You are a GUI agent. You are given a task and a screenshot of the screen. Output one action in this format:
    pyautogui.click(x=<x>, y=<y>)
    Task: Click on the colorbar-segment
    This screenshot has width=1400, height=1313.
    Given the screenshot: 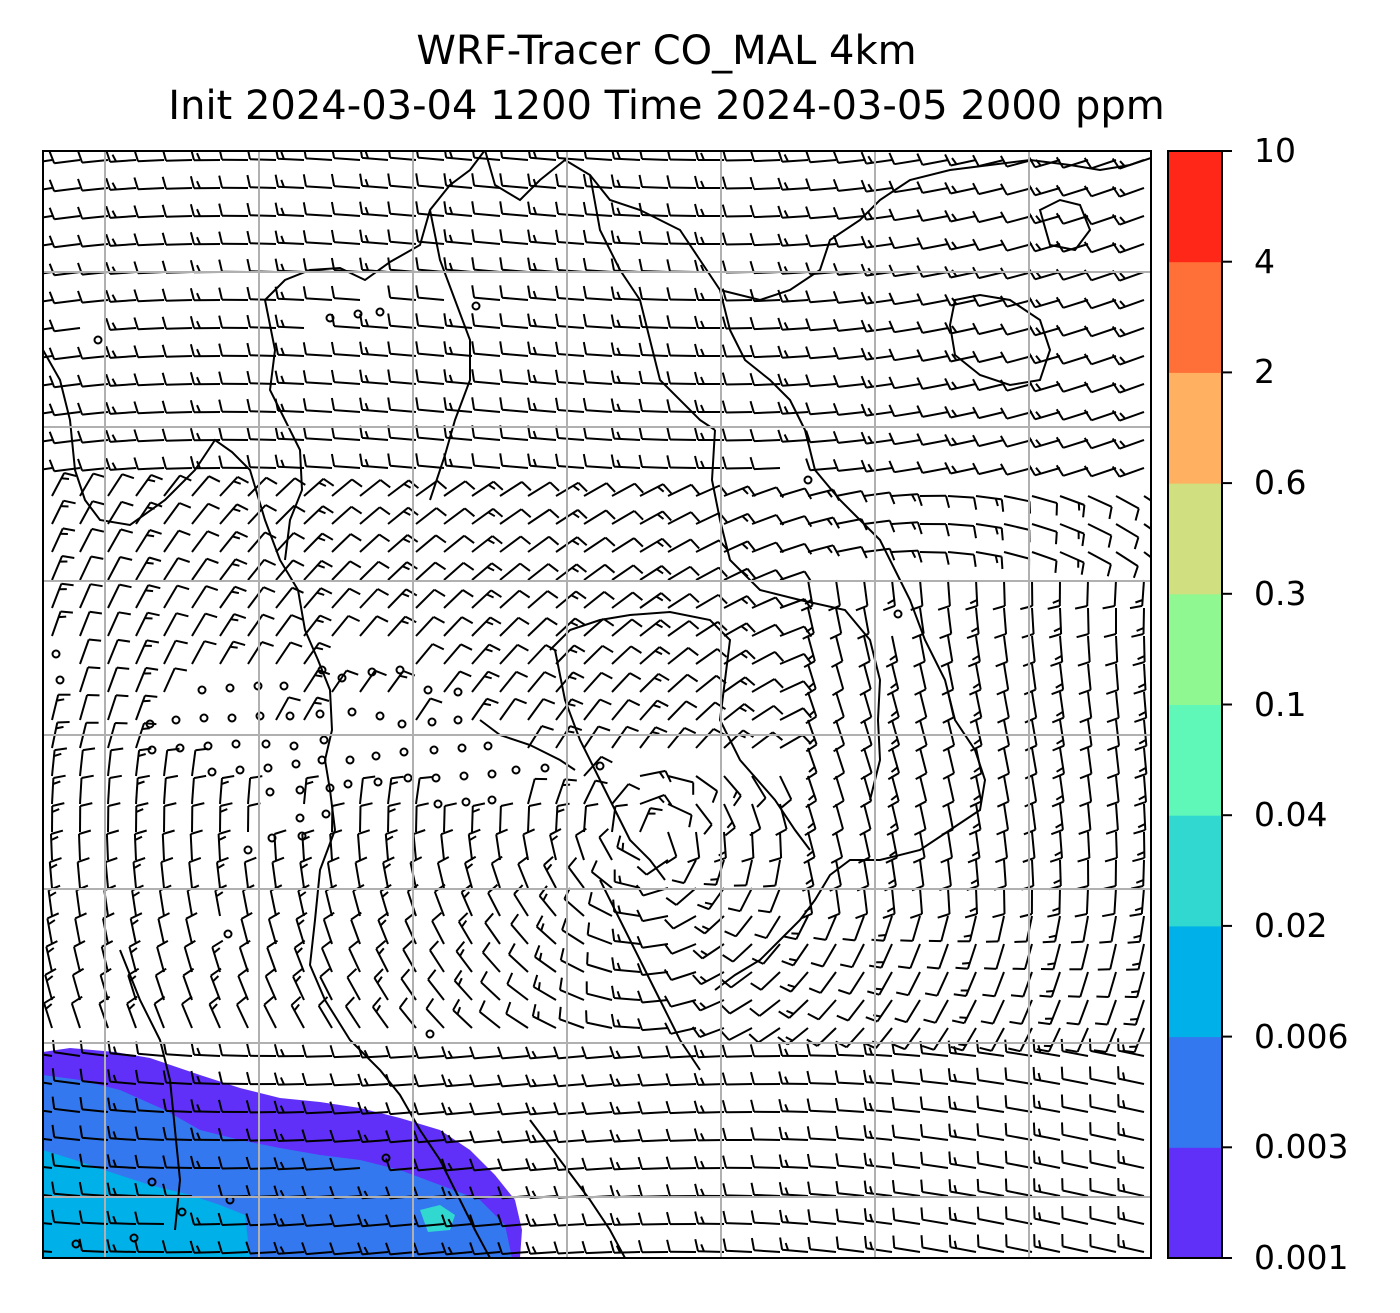 What is the action you would take?
    pyautogui.click(x=1195, y=539)
    